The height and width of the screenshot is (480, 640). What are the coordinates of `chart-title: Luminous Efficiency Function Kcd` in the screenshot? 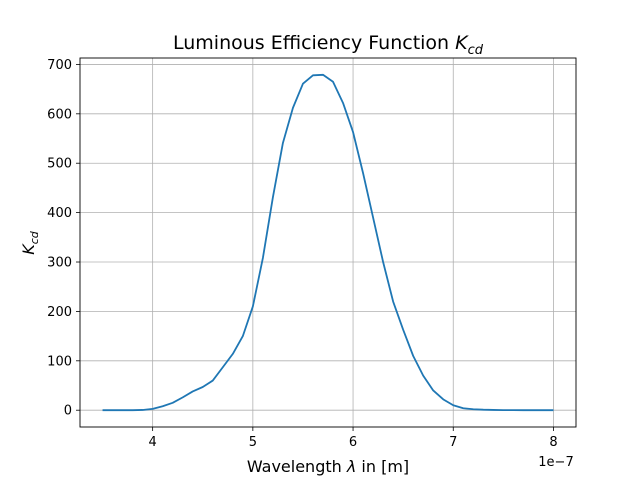 It's located at (328, 45).